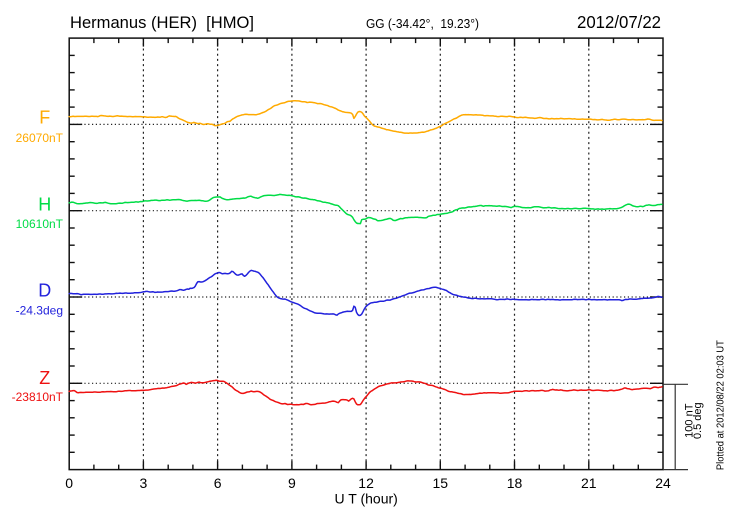  I want to click on svg-text: 10610nT, so click(40, 224).